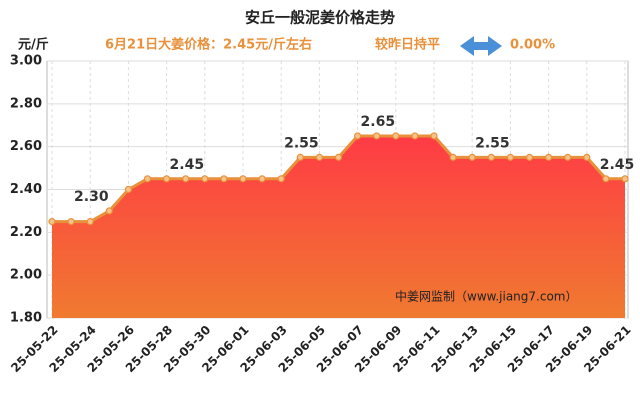 This screenshot has height=410, width=640. Describe the element at coordinates (26, 232) in the screenshot. I see `y-tick-label: 2.20` at that location.